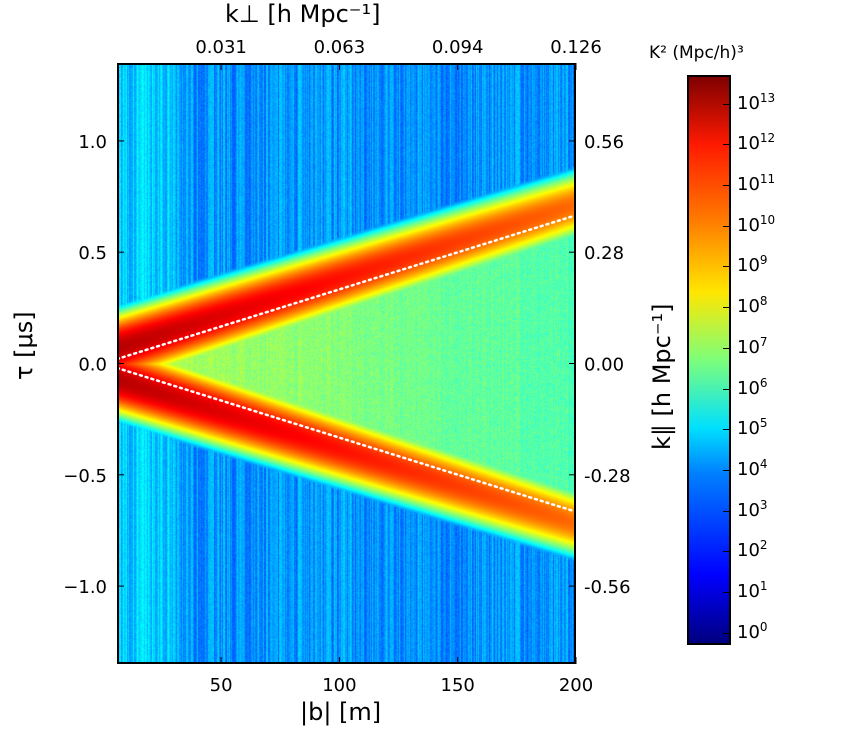  I want to click on right-y-tick-label: -0.56, so click(607, 587).